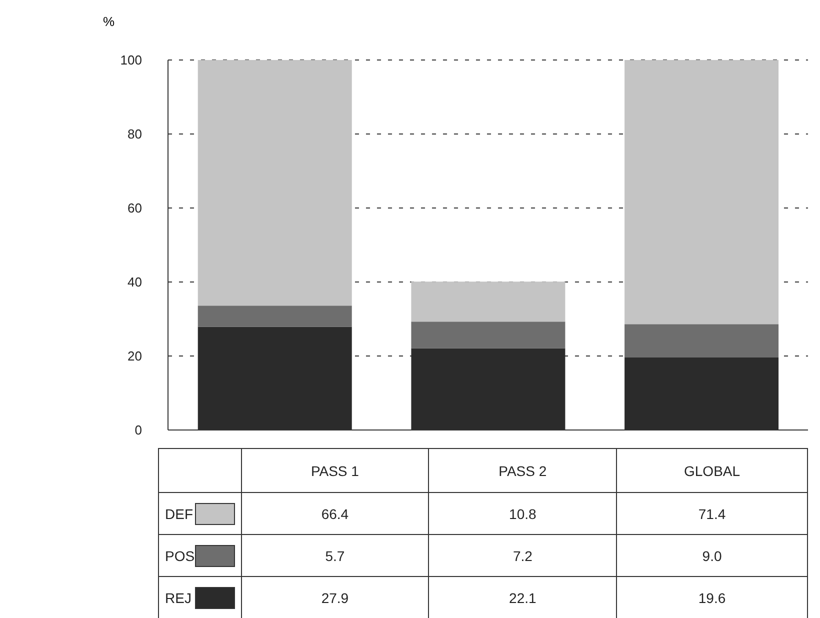 The image size is (820, 618). Describe the element at coordinates (335, 555) in the screenshot. I see `data-label: 5.7` at that location.